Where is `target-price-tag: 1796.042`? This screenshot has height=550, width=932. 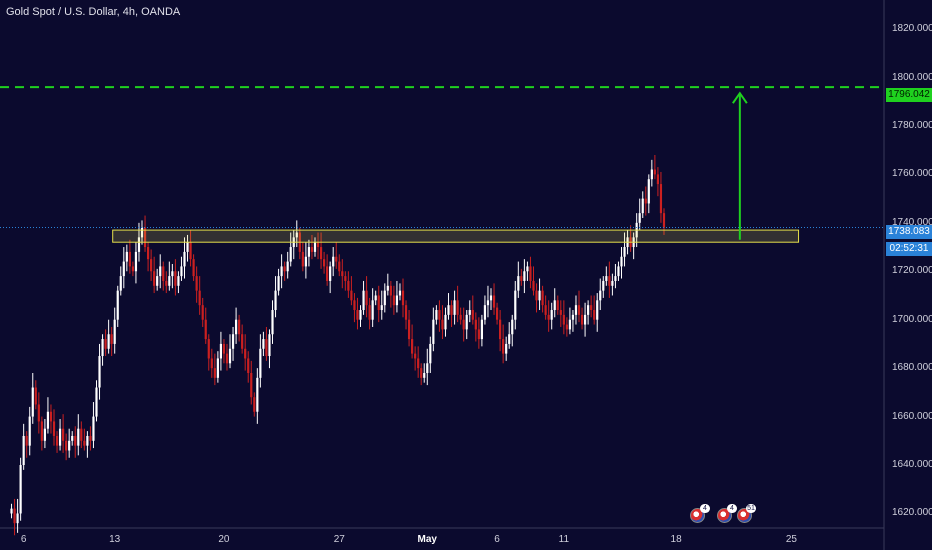 target-price-tag: 1796.042 is located at coordinates (909, 95).